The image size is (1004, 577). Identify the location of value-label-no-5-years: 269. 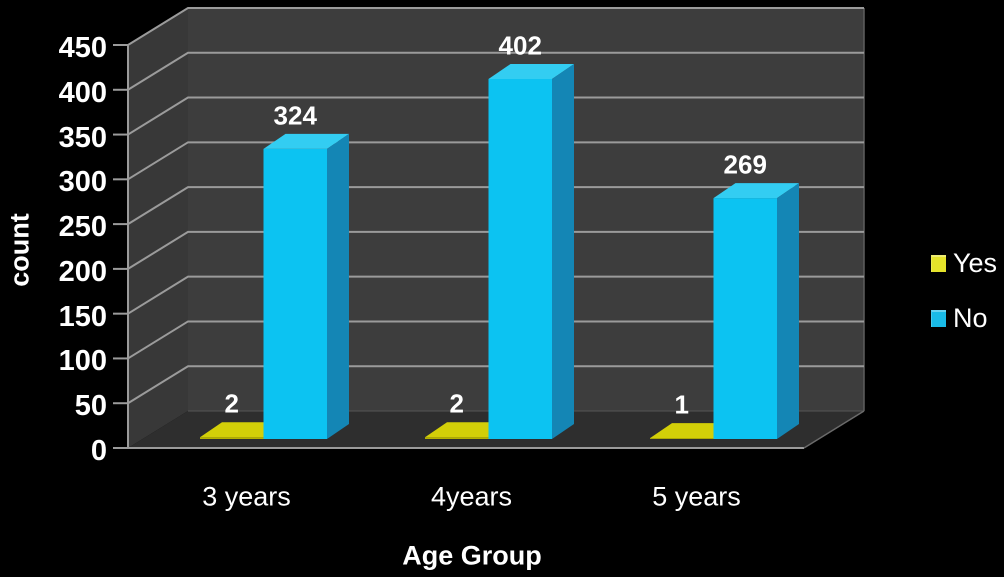
(745, 164).